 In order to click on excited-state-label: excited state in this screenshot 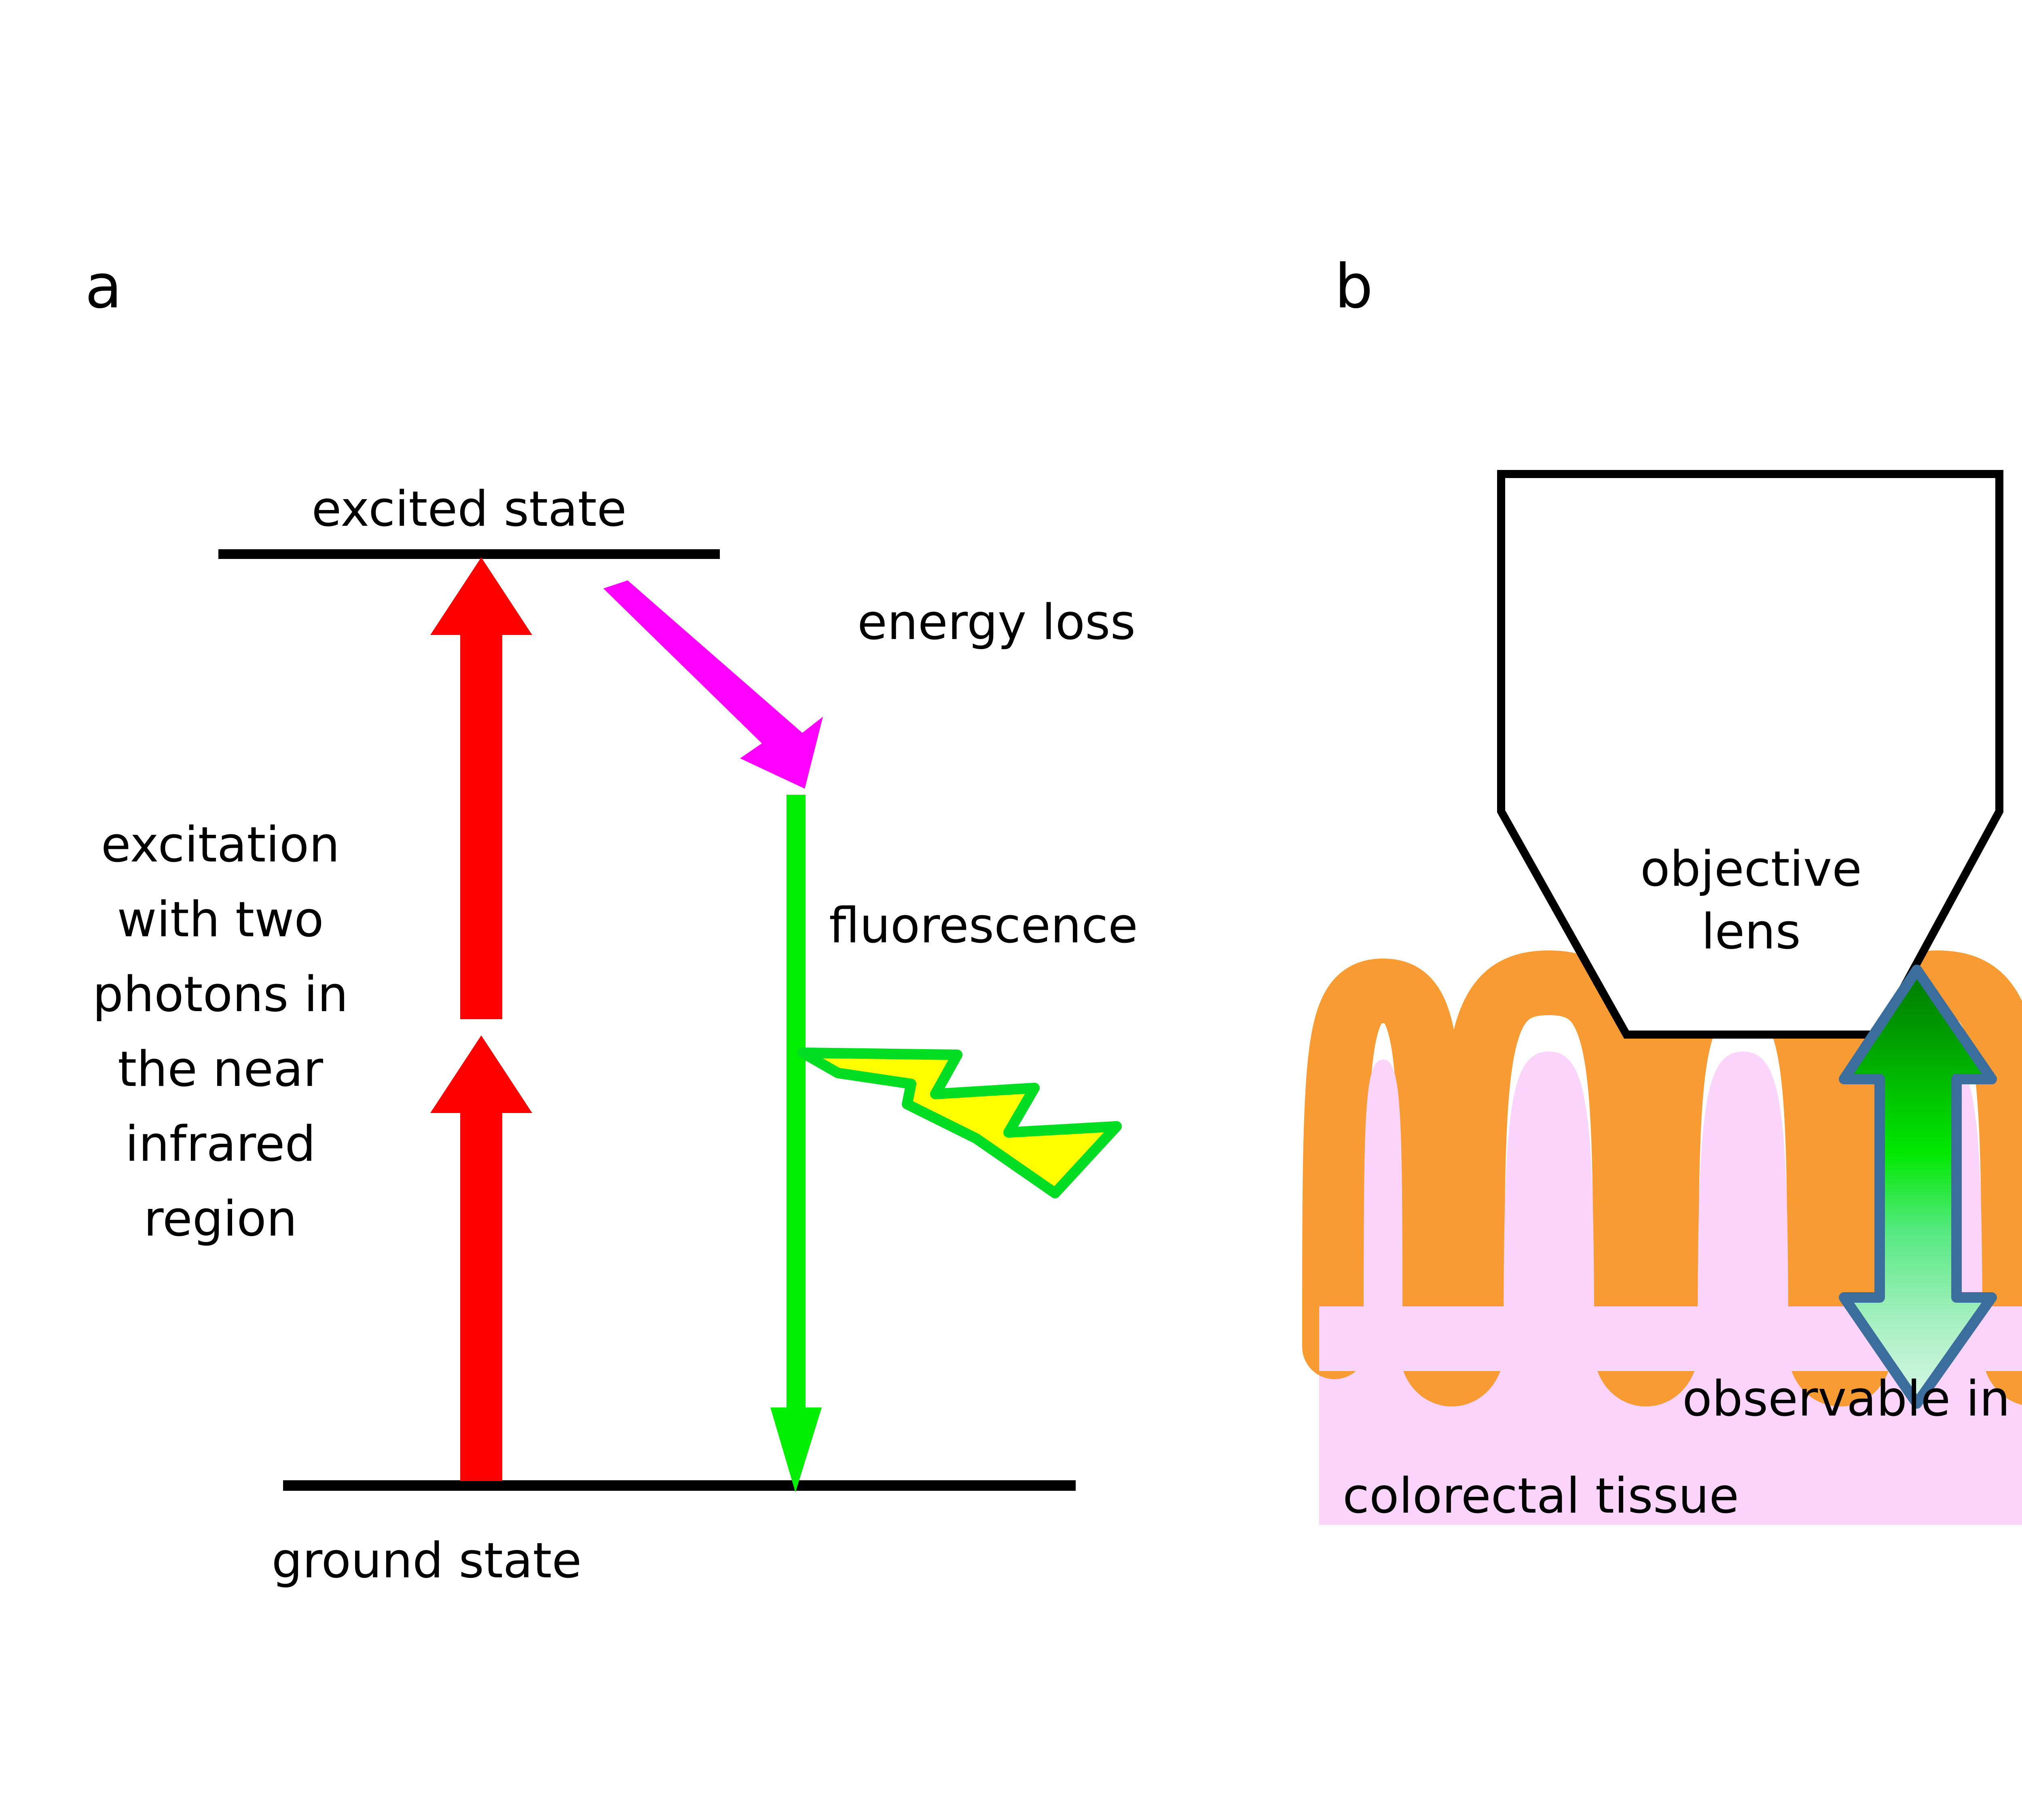, I will do `click(468, 509)`.